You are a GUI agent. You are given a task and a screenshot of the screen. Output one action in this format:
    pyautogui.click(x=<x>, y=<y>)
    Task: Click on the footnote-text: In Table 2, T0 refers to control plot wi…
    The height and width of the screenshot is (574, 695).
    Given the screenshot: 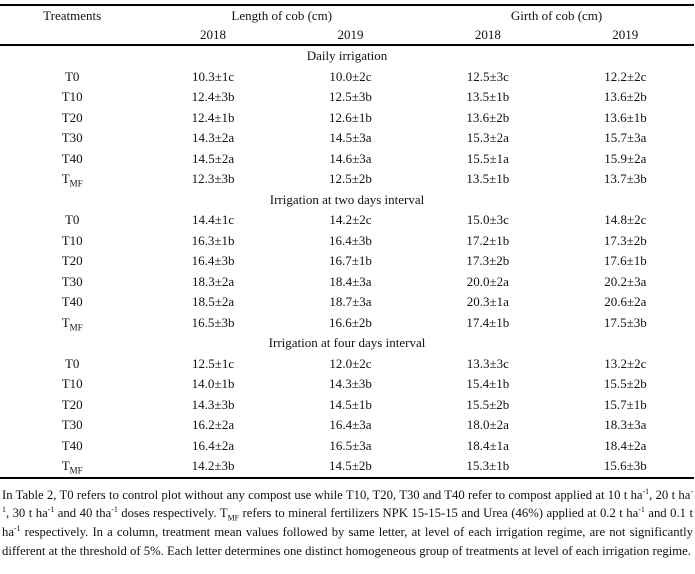 What is the action you would take?
    pyautogui.click(x=322, y=494)
    